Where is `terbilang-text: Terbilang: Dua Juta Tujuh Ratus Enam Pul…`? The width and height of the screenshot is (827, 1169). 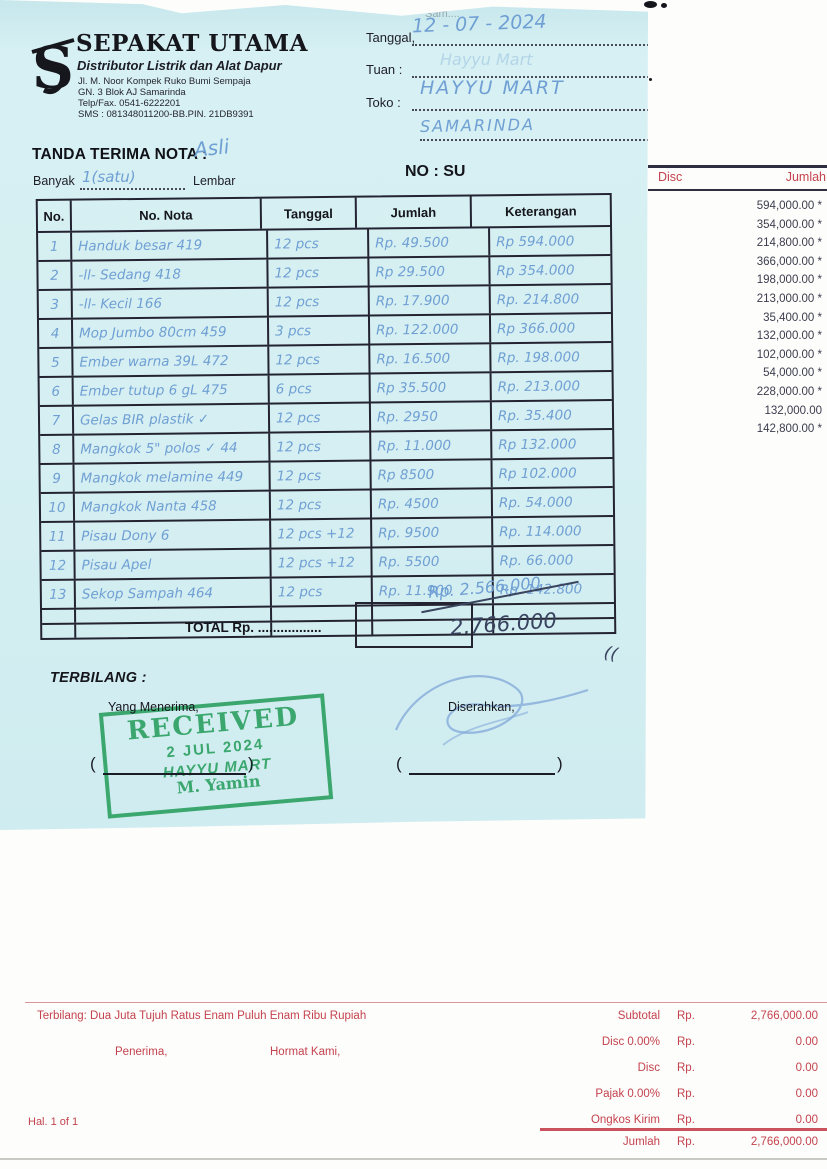 terbilang-text: Terbilang: Dua Juta Tujuh Ratus Enam Pul… is located at coordinates (202, 1016).